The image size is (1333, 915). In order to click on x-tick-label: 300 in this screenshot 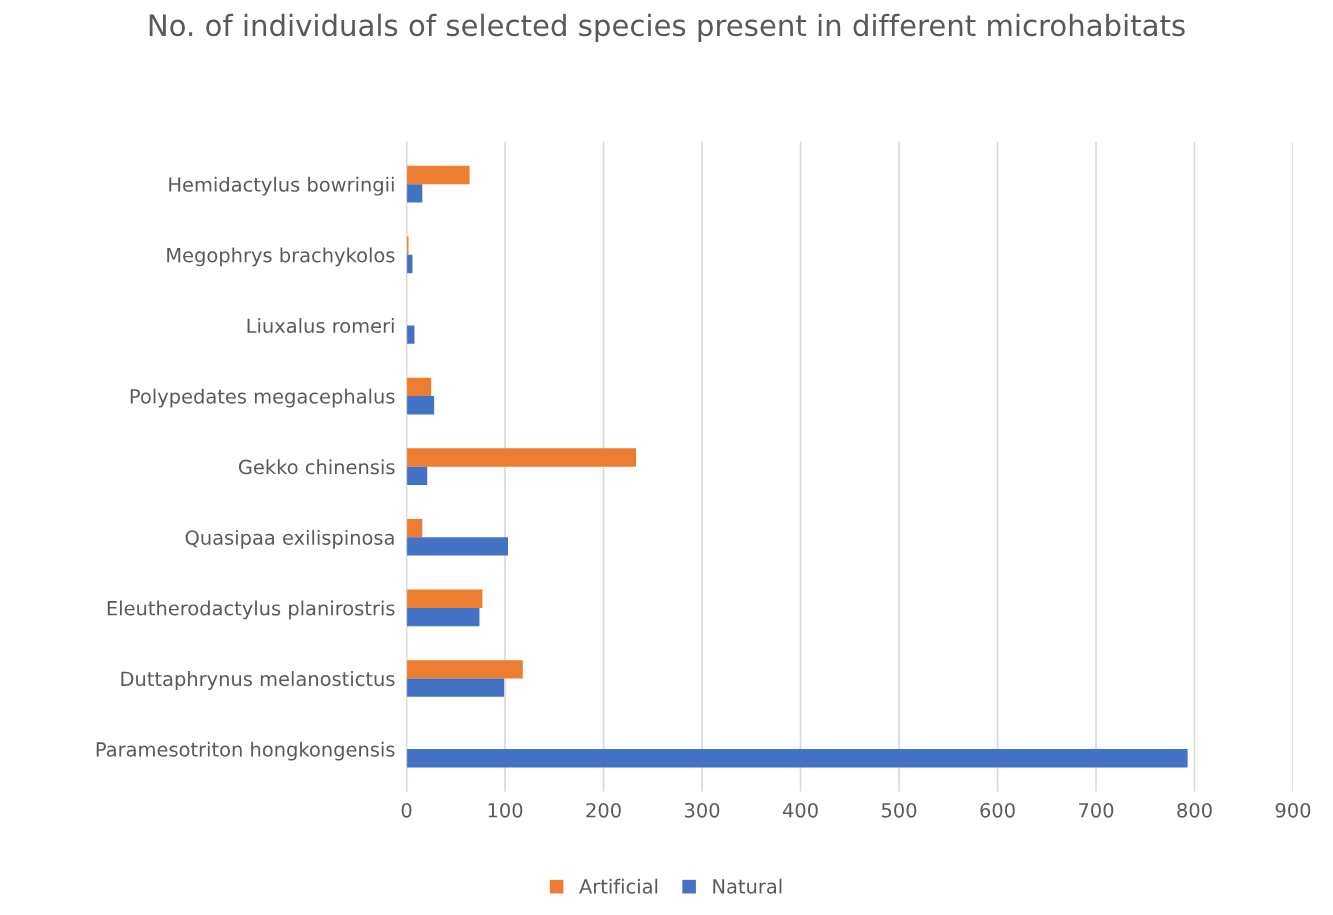, I will do `click(702, 810)`.